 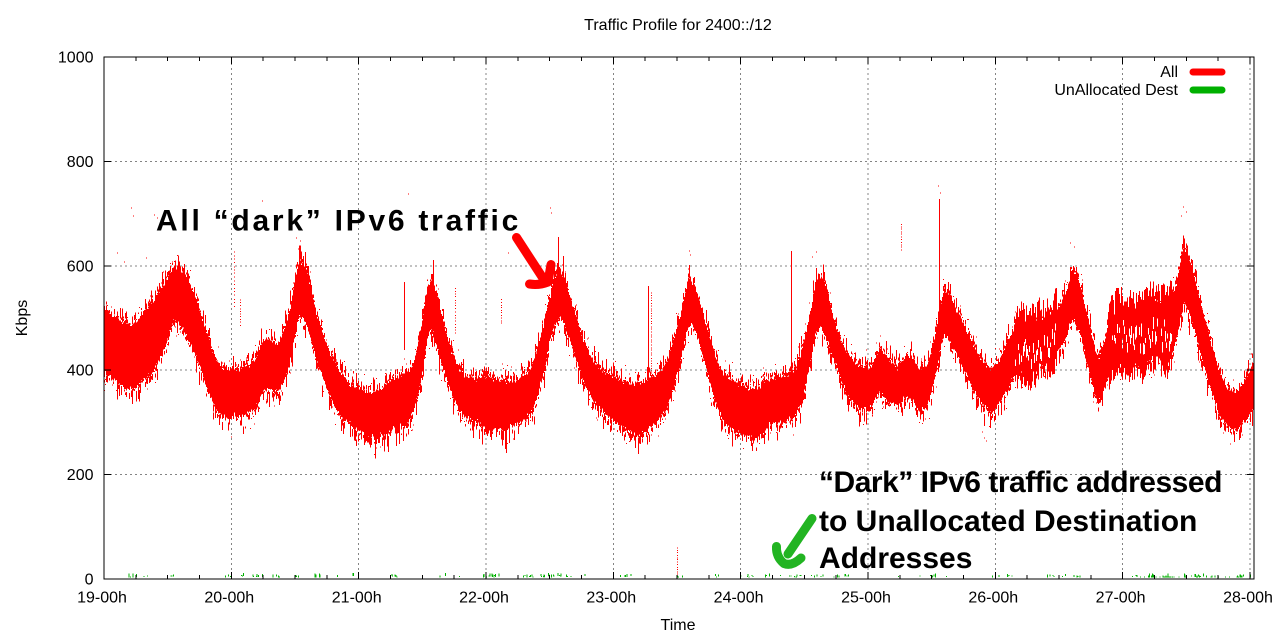 What do you see at coordinates (993, 598) in the screenshot?
I see `svg-text: 26-00h` at bounding box center [993, 598].